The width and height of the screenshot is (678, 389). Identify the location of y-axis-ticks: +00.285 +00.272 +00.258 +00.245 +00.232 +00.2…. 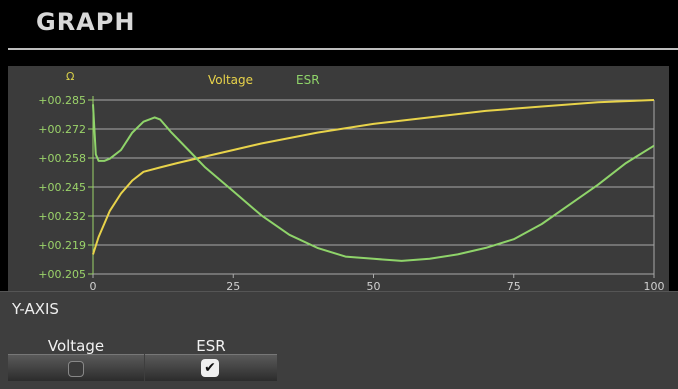
(65, 187).